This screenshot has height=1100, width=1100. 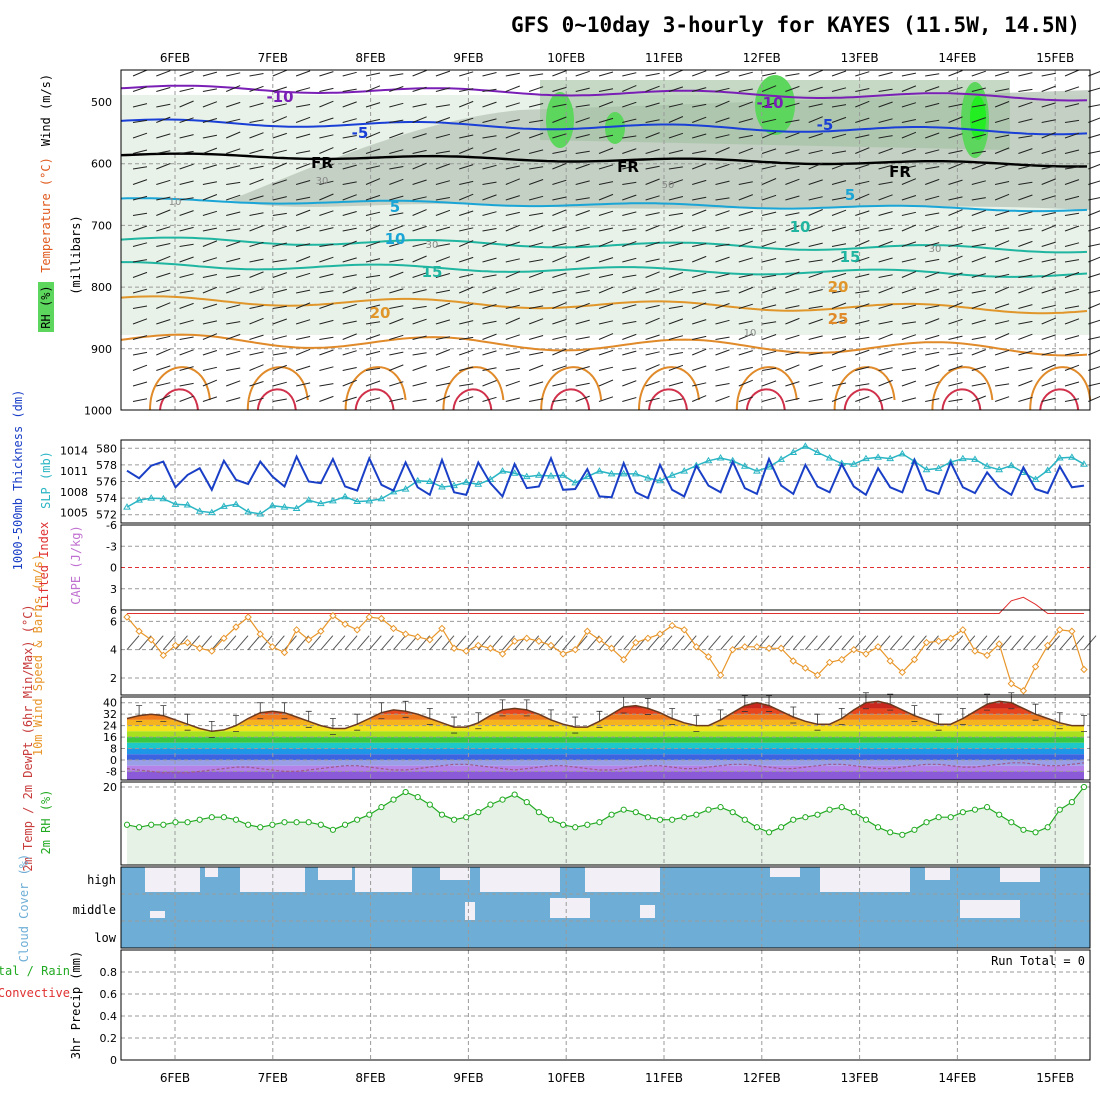 What do you see at coordinates (113, 678) in the screenshot?
I see `wind-tick: 2` at bounding box center [113, 678].